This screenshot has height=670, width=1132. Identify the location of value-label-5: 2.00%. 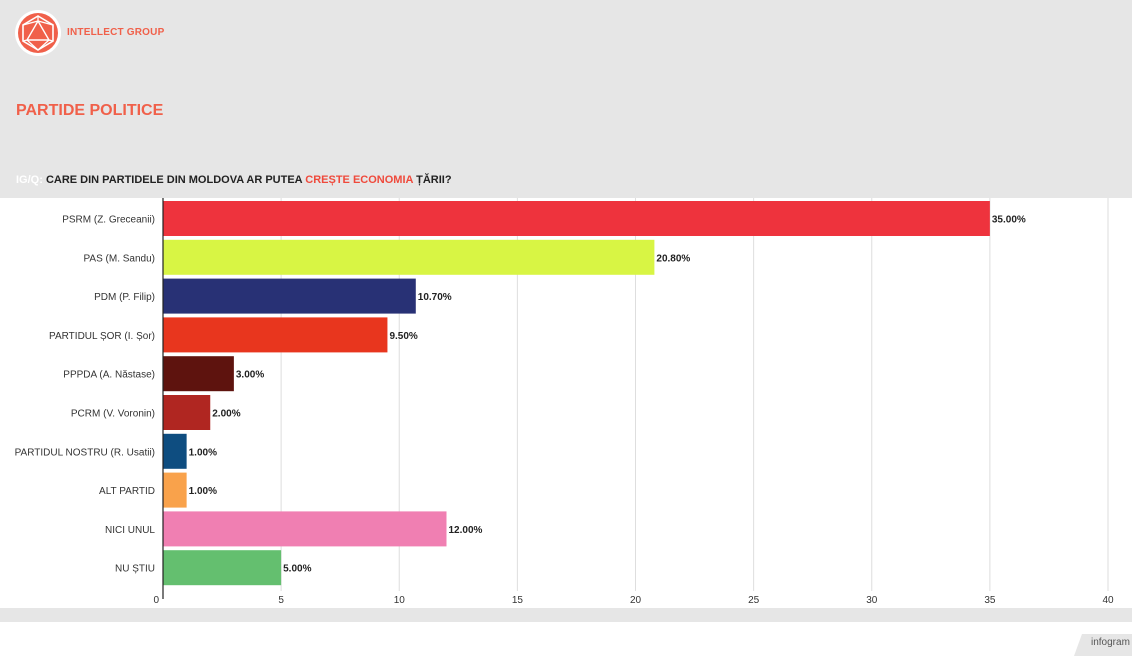
(226, 414).